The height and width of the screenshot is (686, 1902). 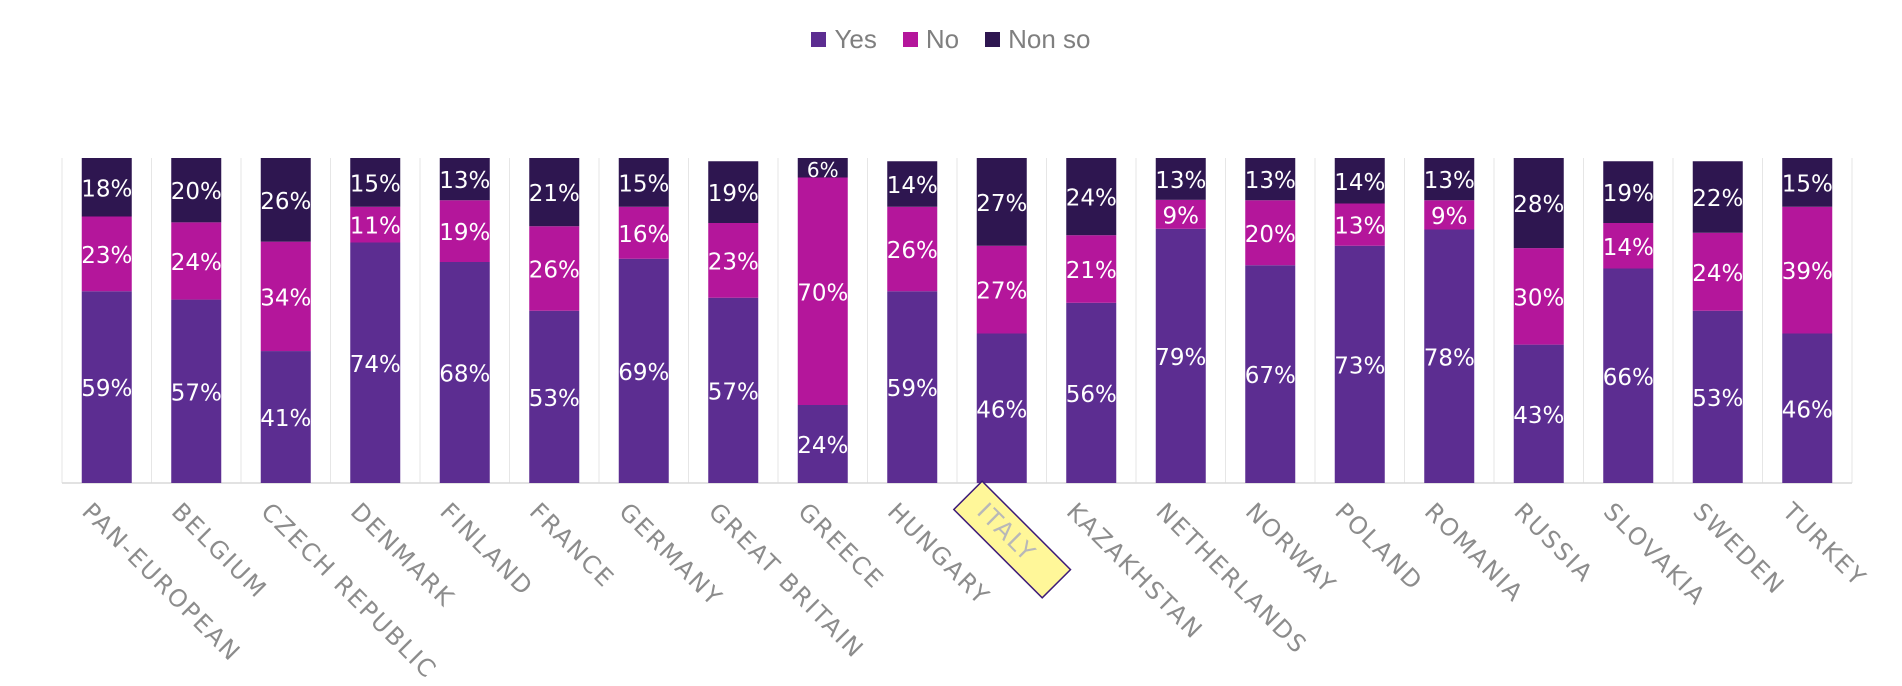 What do you see at coordinates (1359, 320) in the screenshot?
I see `bar-stack-poland: 73% 13% 14%` at bounding box center [1359, 320].